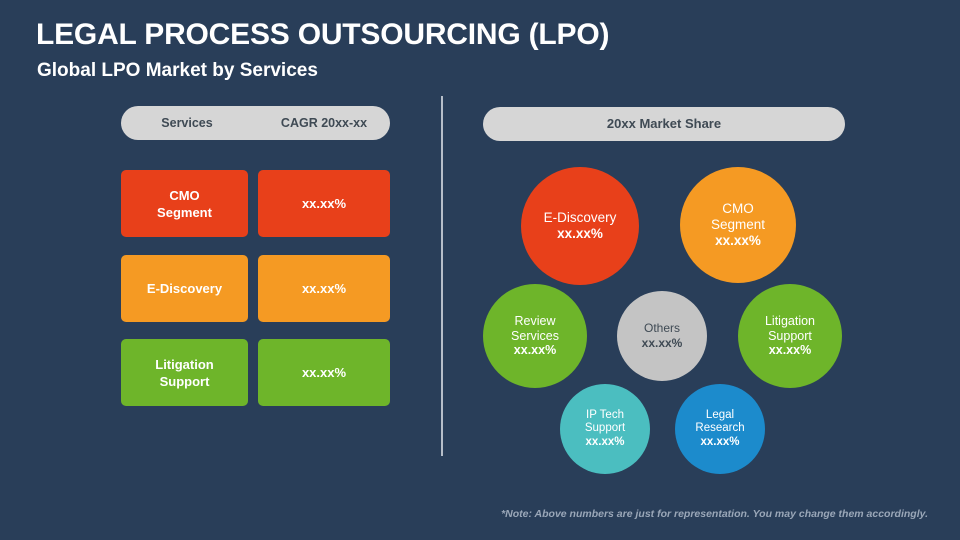 This screenshot has height=540, width=960. I want to click on bubble-label: E-Discovery, so click(580, 218).